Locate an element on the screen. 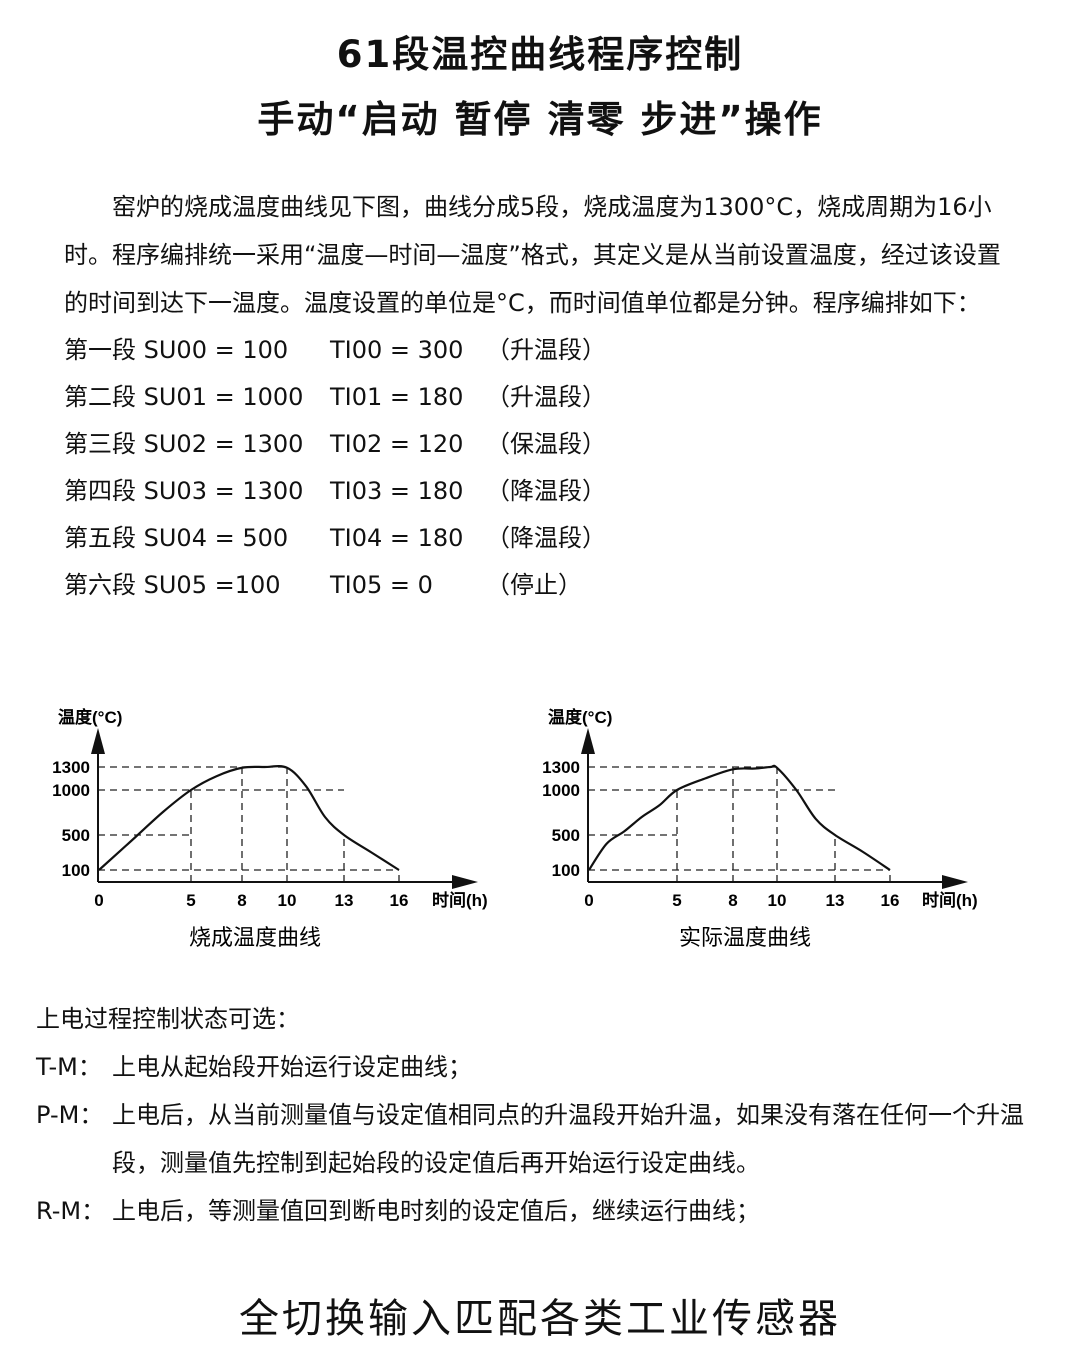 The image size is (1080, 1352). program-row: 第三段 SU02 = 1300 TI02 = 120 （保温段） is located at coordinates (539, 444).